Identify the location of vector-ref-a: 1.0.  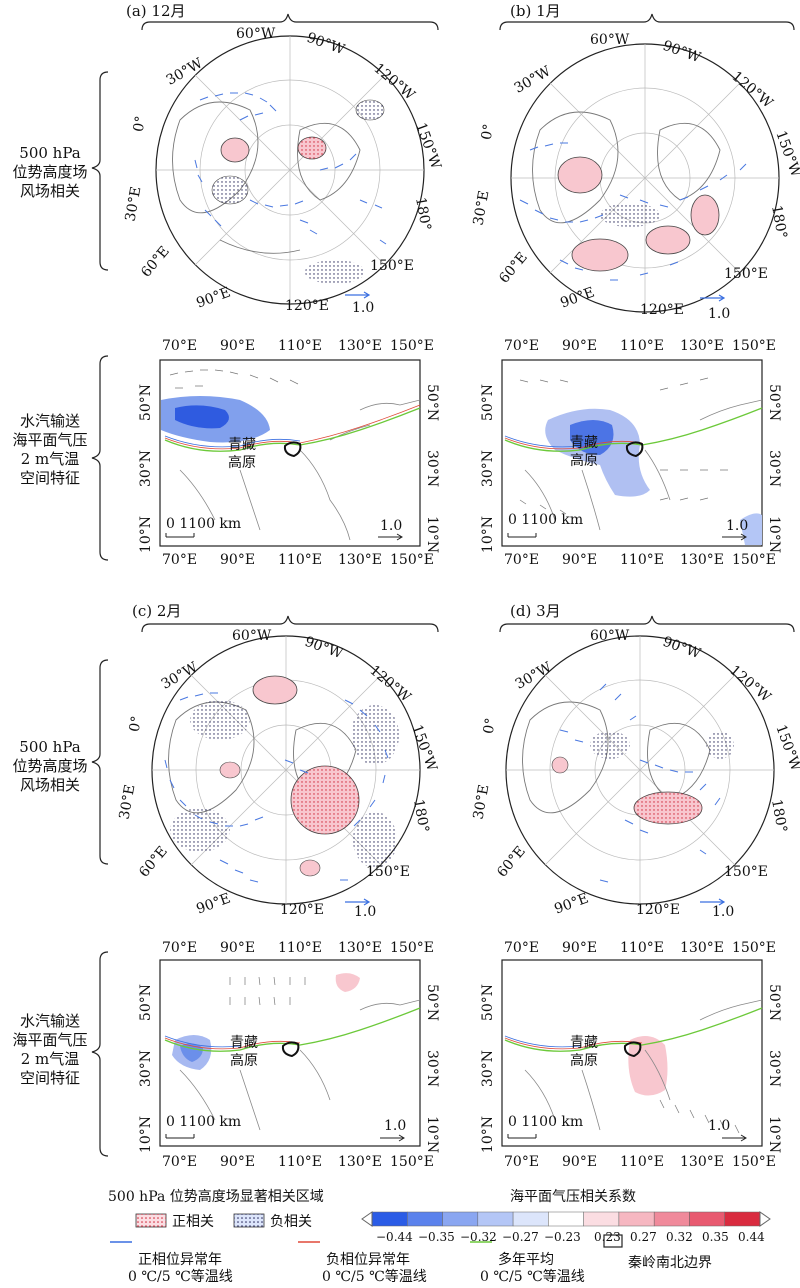
(391, 526).